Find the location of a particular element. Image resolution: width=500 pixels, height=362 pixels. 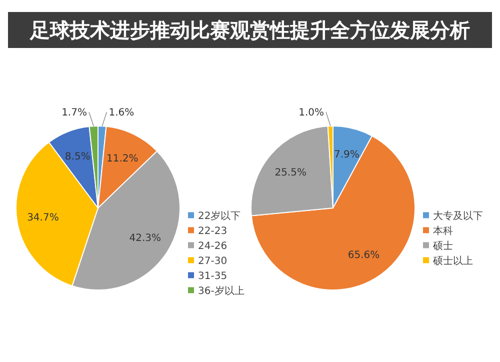

data-label: 8.5% is located at coordinates (77, 157).